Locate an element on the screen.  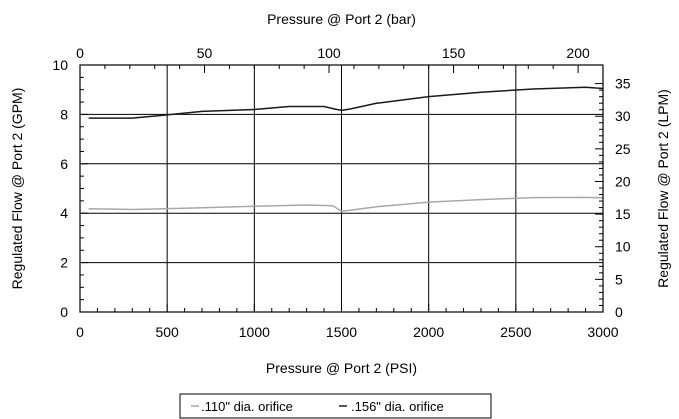
x2-tick-label: 100 is located at coordinates (329, 53).